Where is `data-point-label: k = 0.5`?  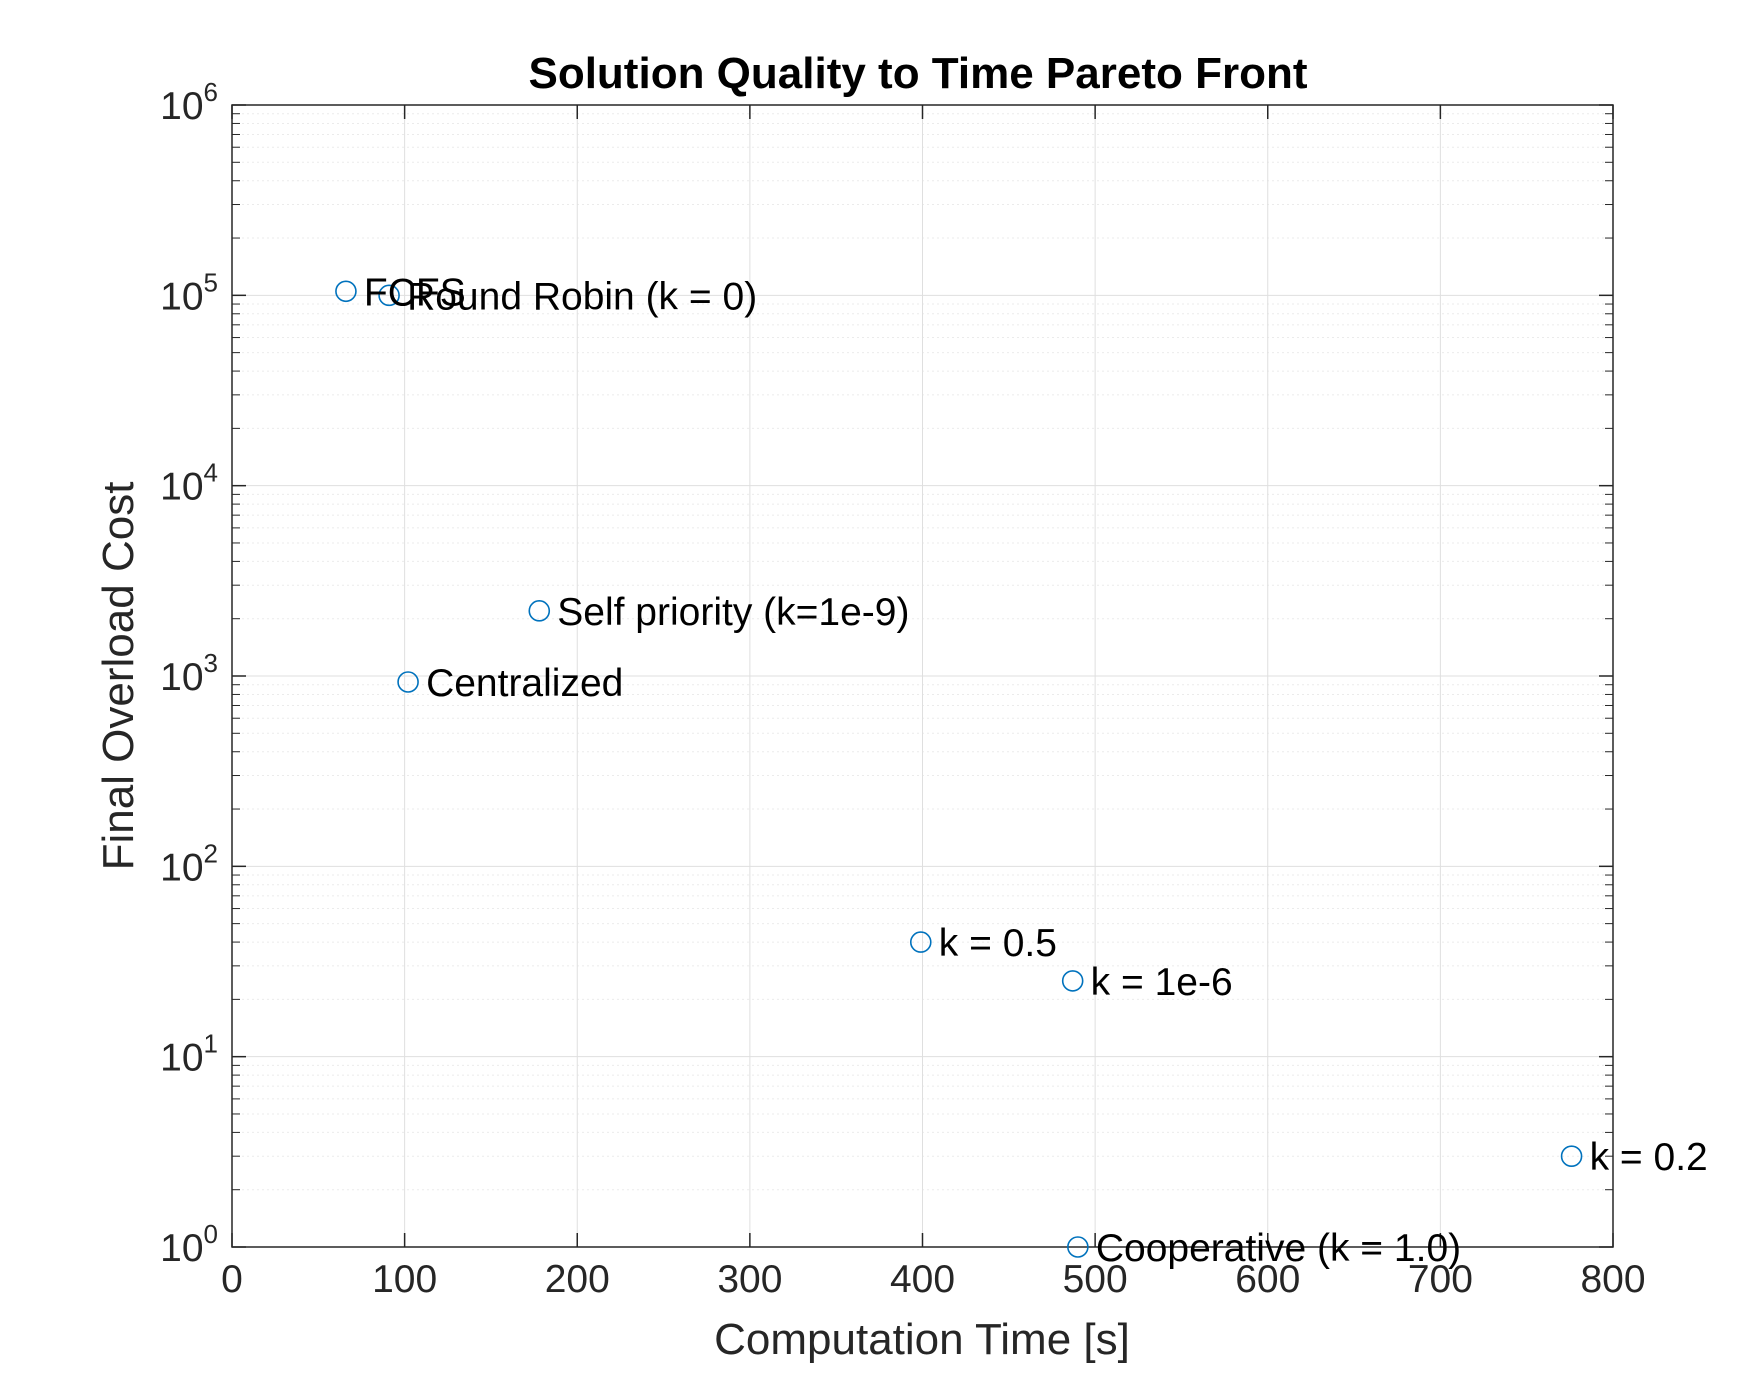
data-point-label: k = 0.5 is located at coordinates (998, 943).